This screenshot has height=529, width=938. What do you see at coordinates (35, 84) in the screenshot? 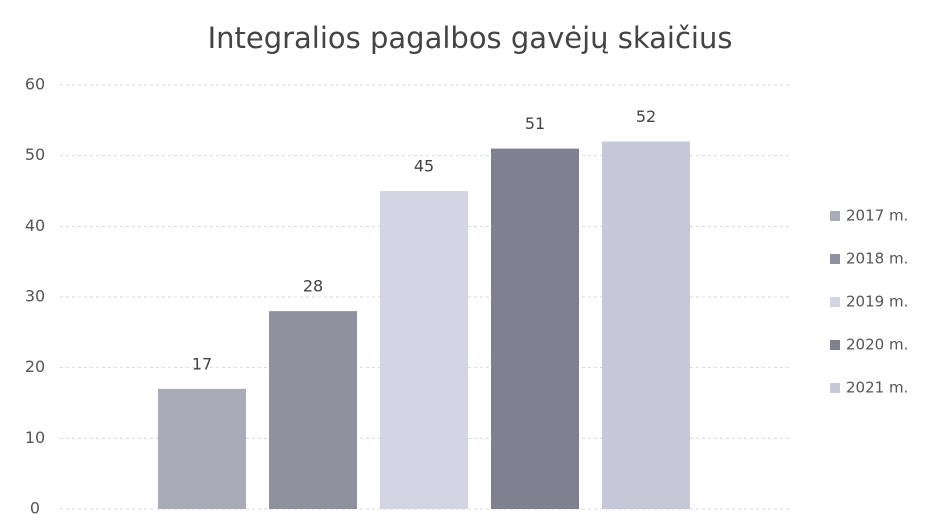
I see `y-tick-label: 60` at bounding box center [35, 84].